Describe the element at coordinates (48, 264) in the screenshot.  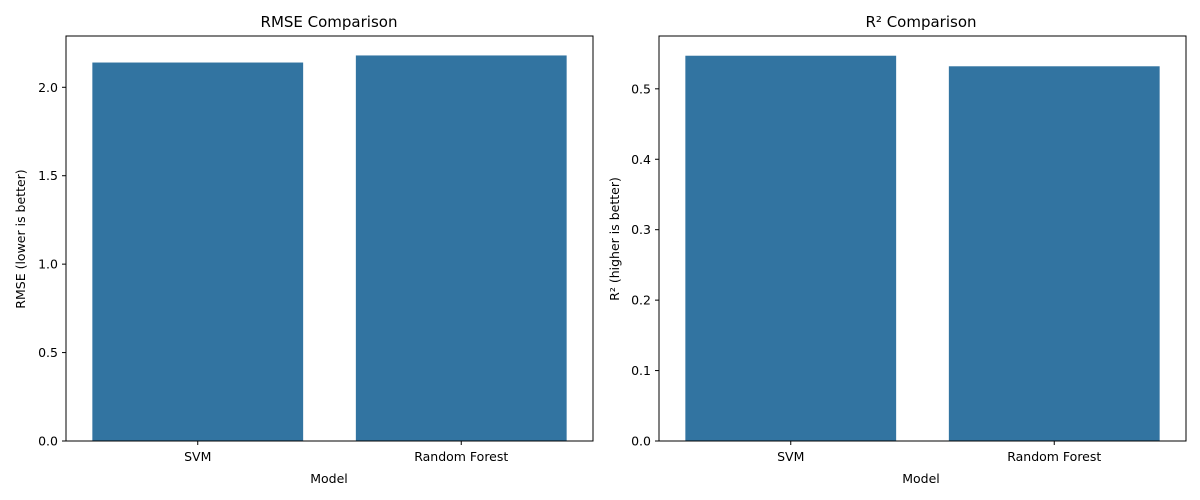
I see `y-tick-label: 1.0` at that location.